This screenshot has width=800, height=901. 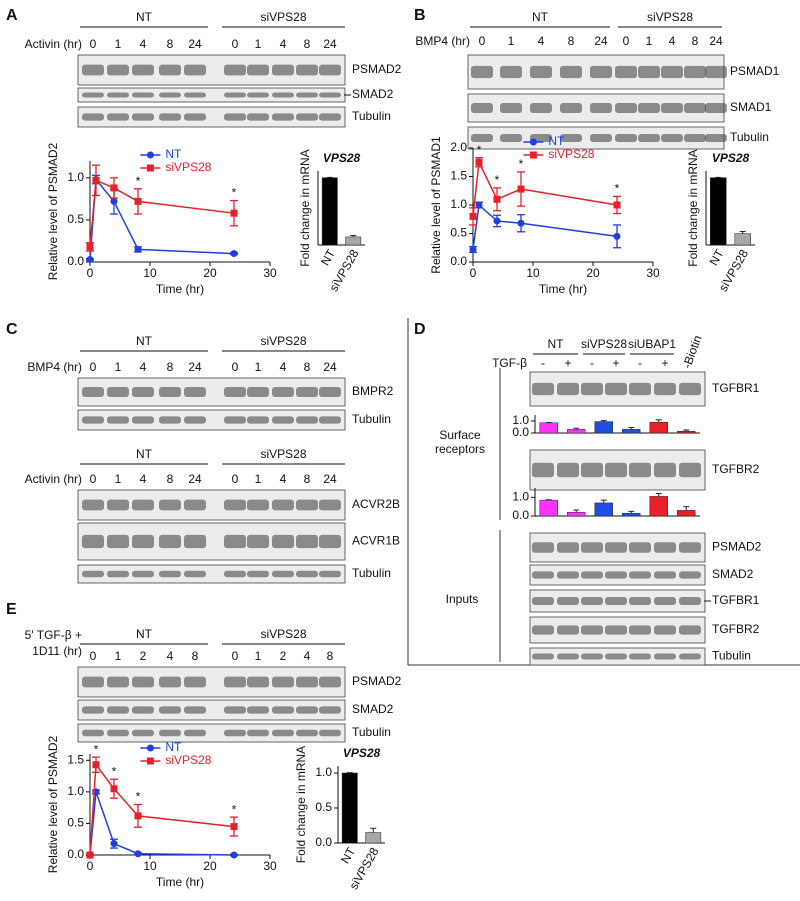 I want to click on x-tick-label: NT, so click(x=716, y=257).